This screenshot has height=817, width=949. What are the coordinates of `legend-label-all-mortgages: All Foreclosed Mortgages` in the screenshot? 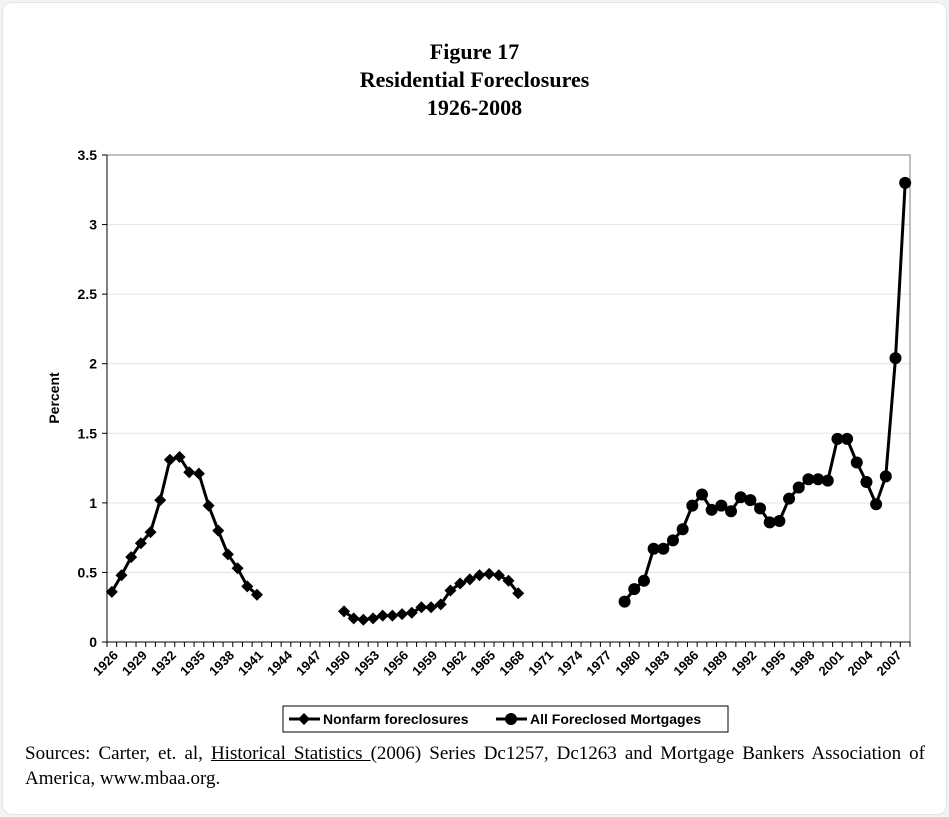 It's located at (615, 719).